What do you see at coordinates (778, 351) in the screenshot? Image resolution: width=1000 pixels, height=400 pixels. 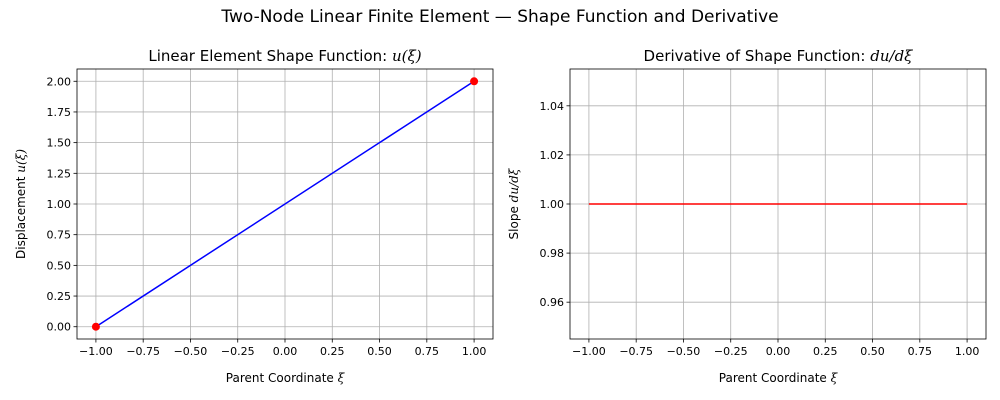 I see `deriv-x-tick-label-4: 0.00` at bounding box center [778, 351].